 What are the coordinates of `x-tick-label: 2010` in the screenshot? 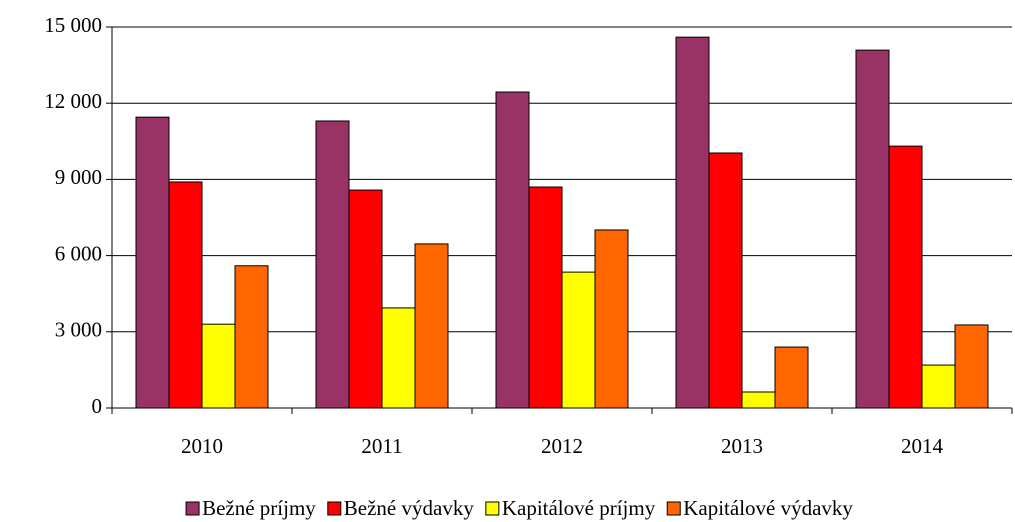 It's located at (202, 446).